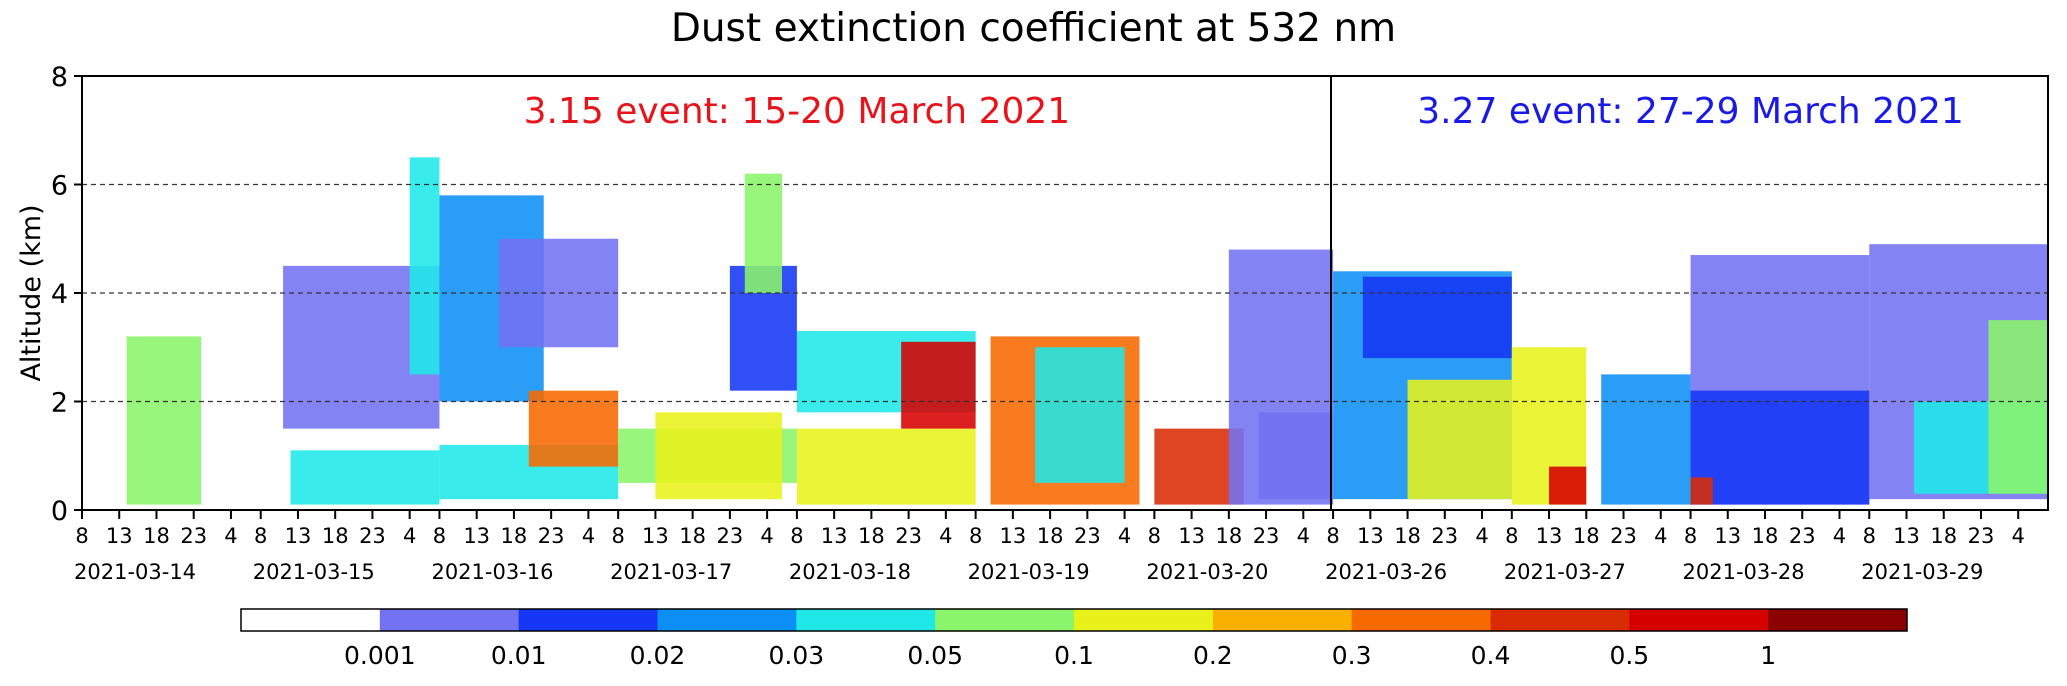 This screenshot has height=686, width=2067. I want to click on y-axis: 0 2 4 6 8, so click(66, 294).